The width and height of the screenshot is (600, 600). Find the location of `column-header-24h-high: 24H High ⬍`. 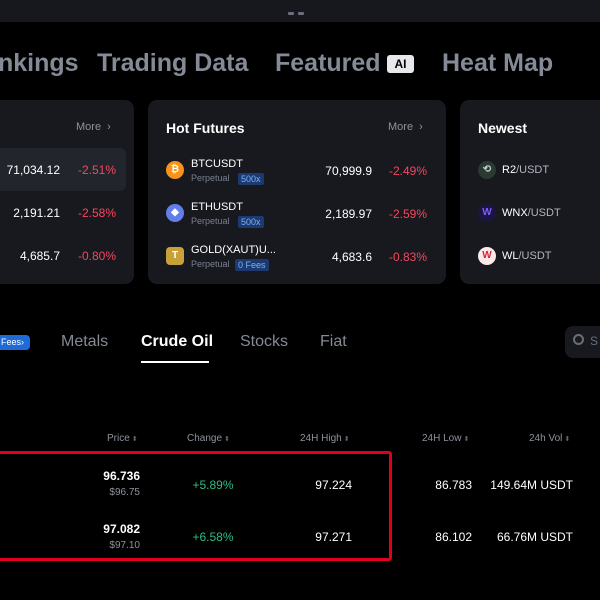

column-header-24h-high: 24H High ⬍ is located at coordinates (325, 438).